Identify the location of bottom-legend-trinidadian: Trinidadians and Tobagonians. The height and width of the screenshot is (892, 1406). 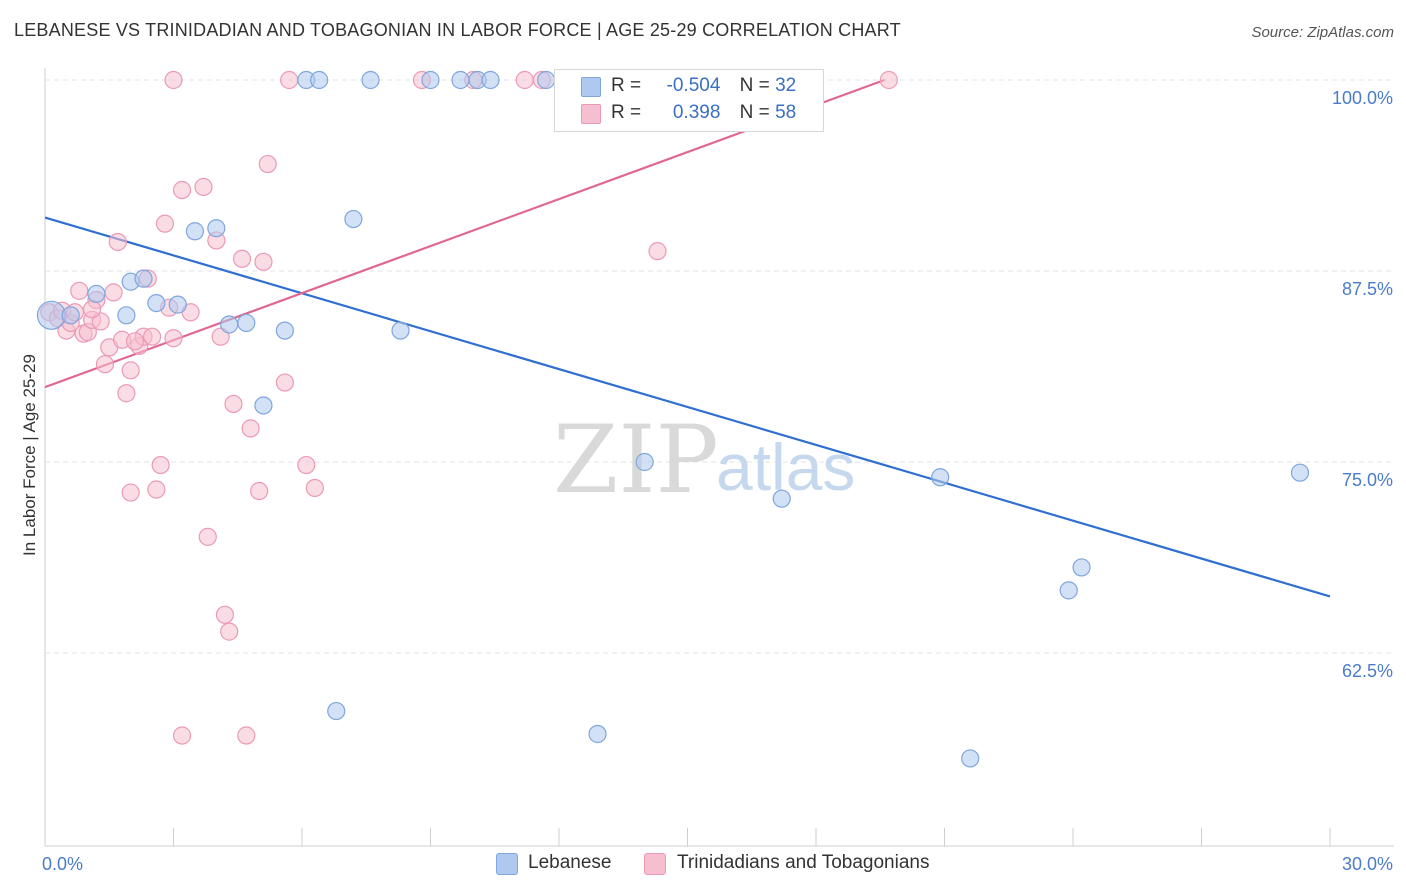
(803, 862).